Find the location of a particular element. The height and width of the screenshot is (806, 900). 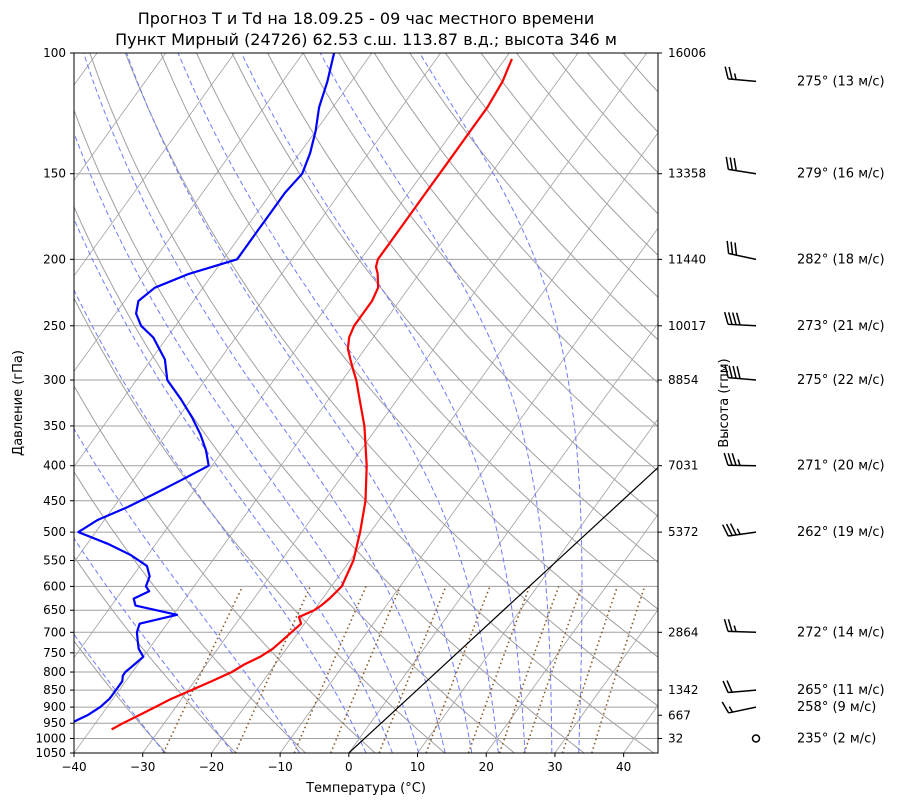

wind-label: 258° (9 м/с) is located at coordinates (836, 707).